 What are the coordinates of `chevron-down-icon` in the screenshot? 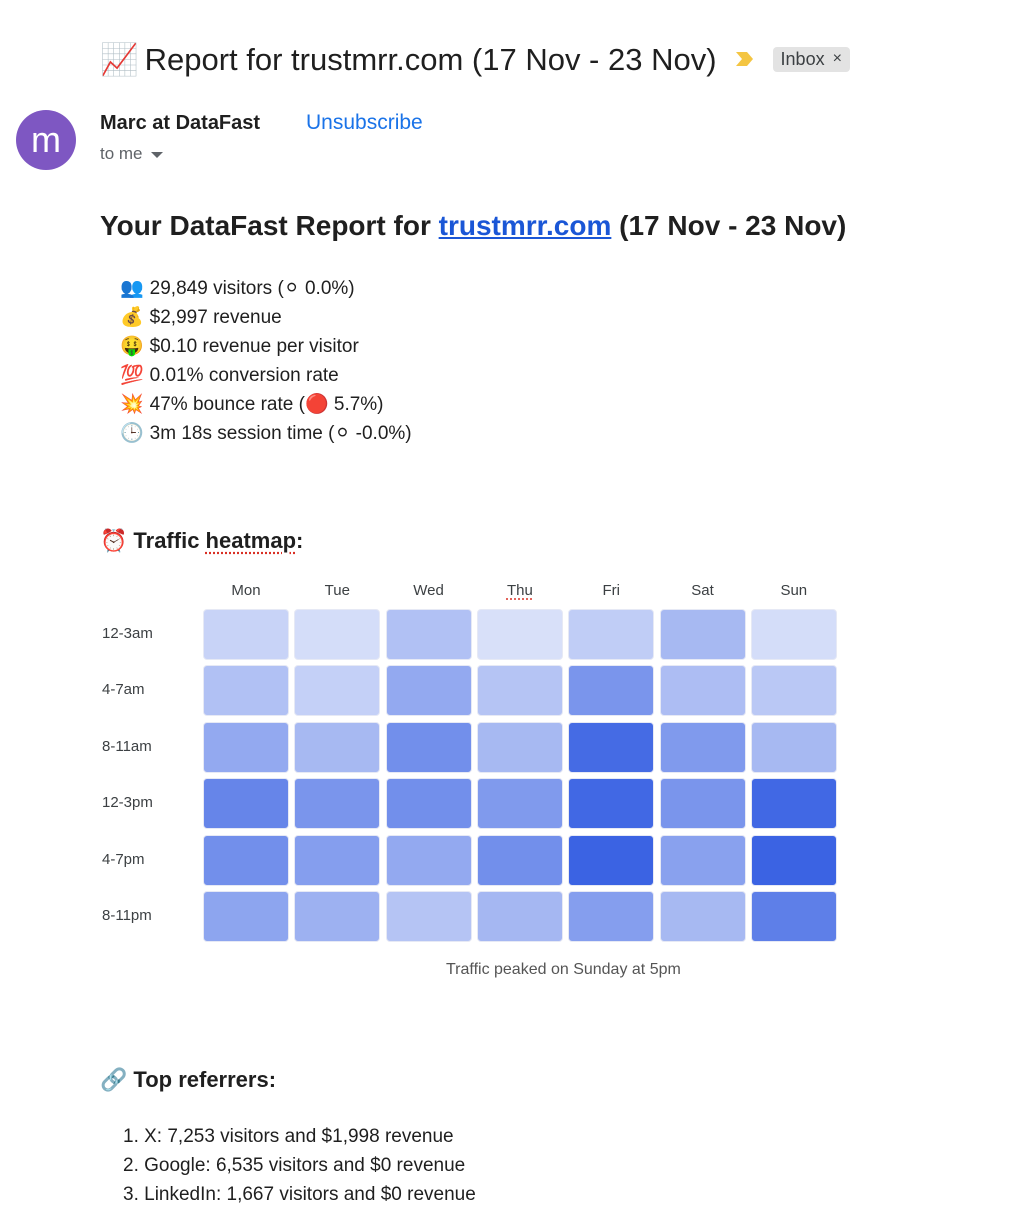 It's located at (156, 155).